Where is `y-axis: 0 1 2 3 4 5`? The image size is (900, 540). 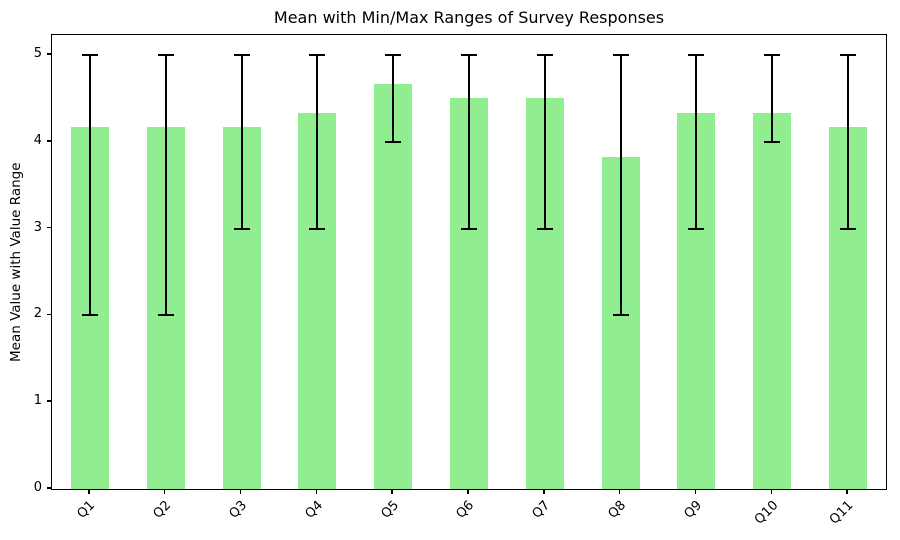 y-axis: 0 1 2 3 4 5 is located at coordinates (25, 264).